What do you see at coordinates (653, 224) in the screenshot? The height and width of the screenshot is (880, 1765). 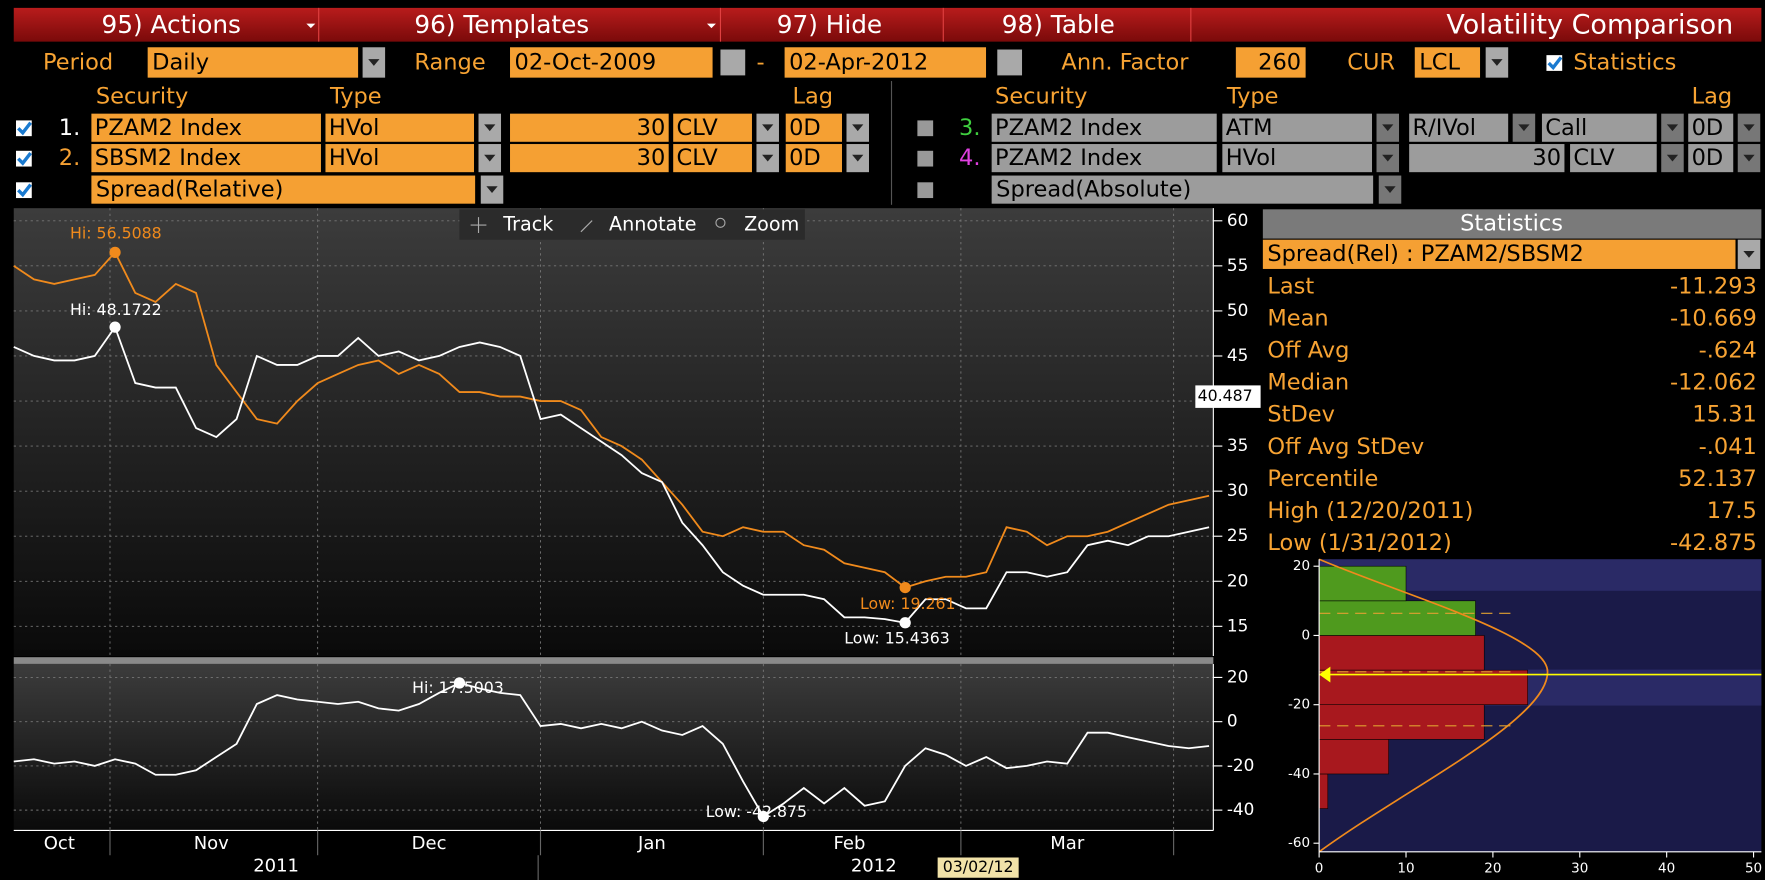 I see `chart-tool: Annotate` at bounding box center [653, 224].